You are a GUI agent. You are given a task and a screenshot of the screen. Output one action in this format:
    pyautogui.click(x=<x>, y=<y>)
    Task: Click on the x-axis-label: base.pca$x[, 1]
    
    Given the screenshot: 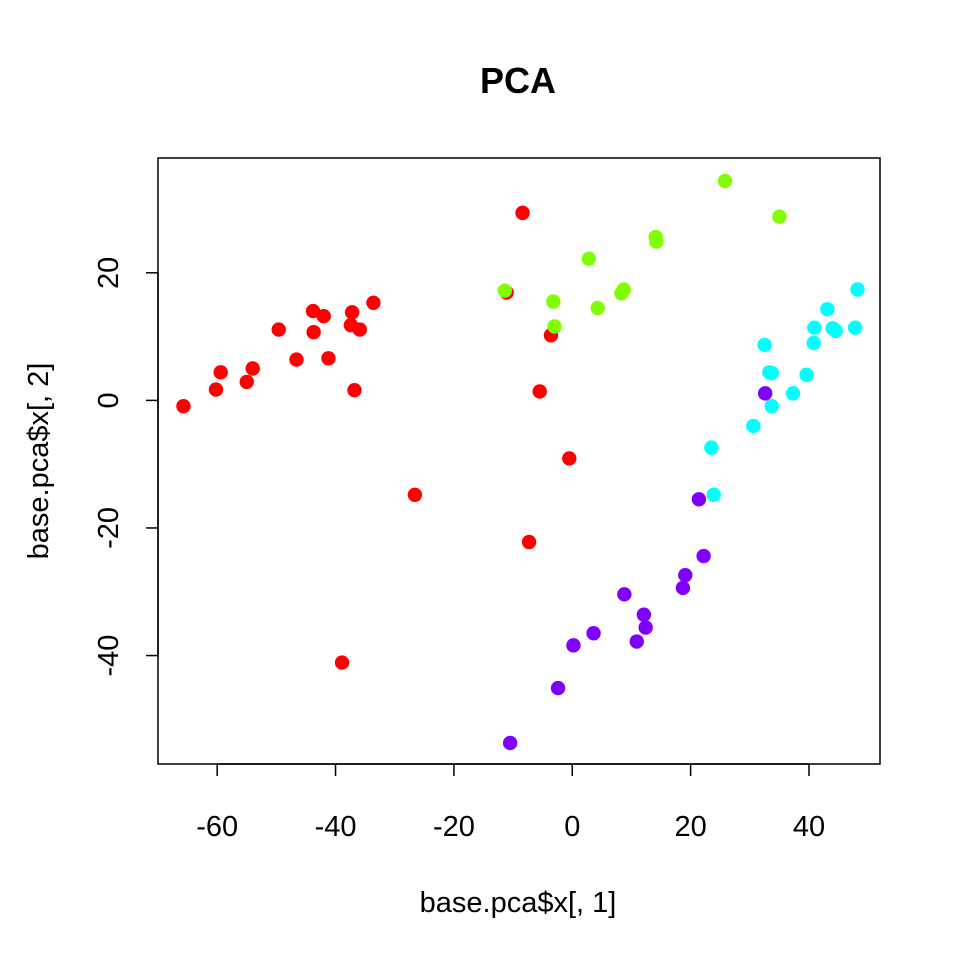 What is the action you would take?
    pyautogui.click(x=518, y=903)
    